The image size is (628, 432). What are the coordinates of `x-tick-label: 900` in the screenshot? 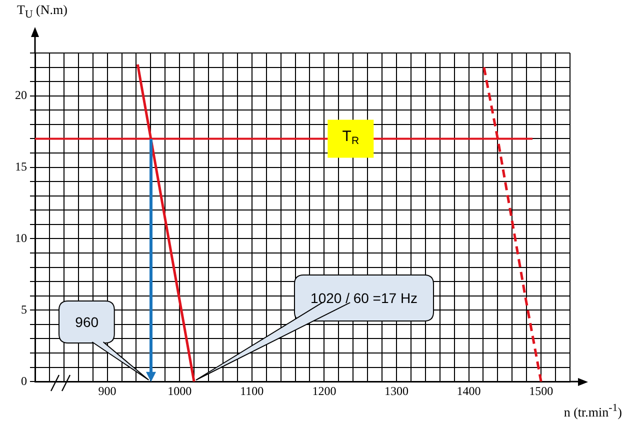 It's located at (107, 391).